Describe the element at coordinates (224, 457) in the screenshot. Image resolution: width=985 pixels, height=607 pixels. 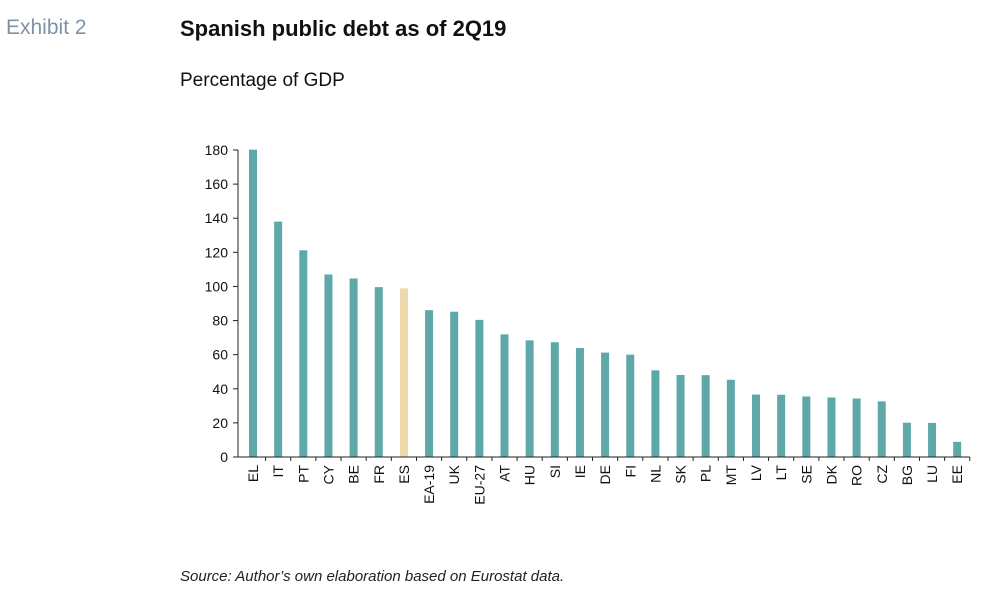
I see `y-tick-label: 0` at that location.